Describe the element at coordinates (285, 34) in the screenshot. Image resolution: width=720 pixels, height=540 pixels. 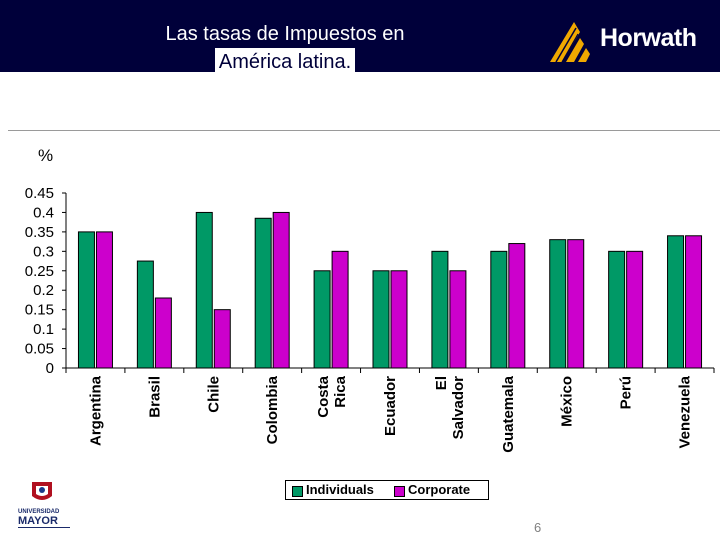
I see `title-line-1: Las tasas de Impuestos en` at that location.